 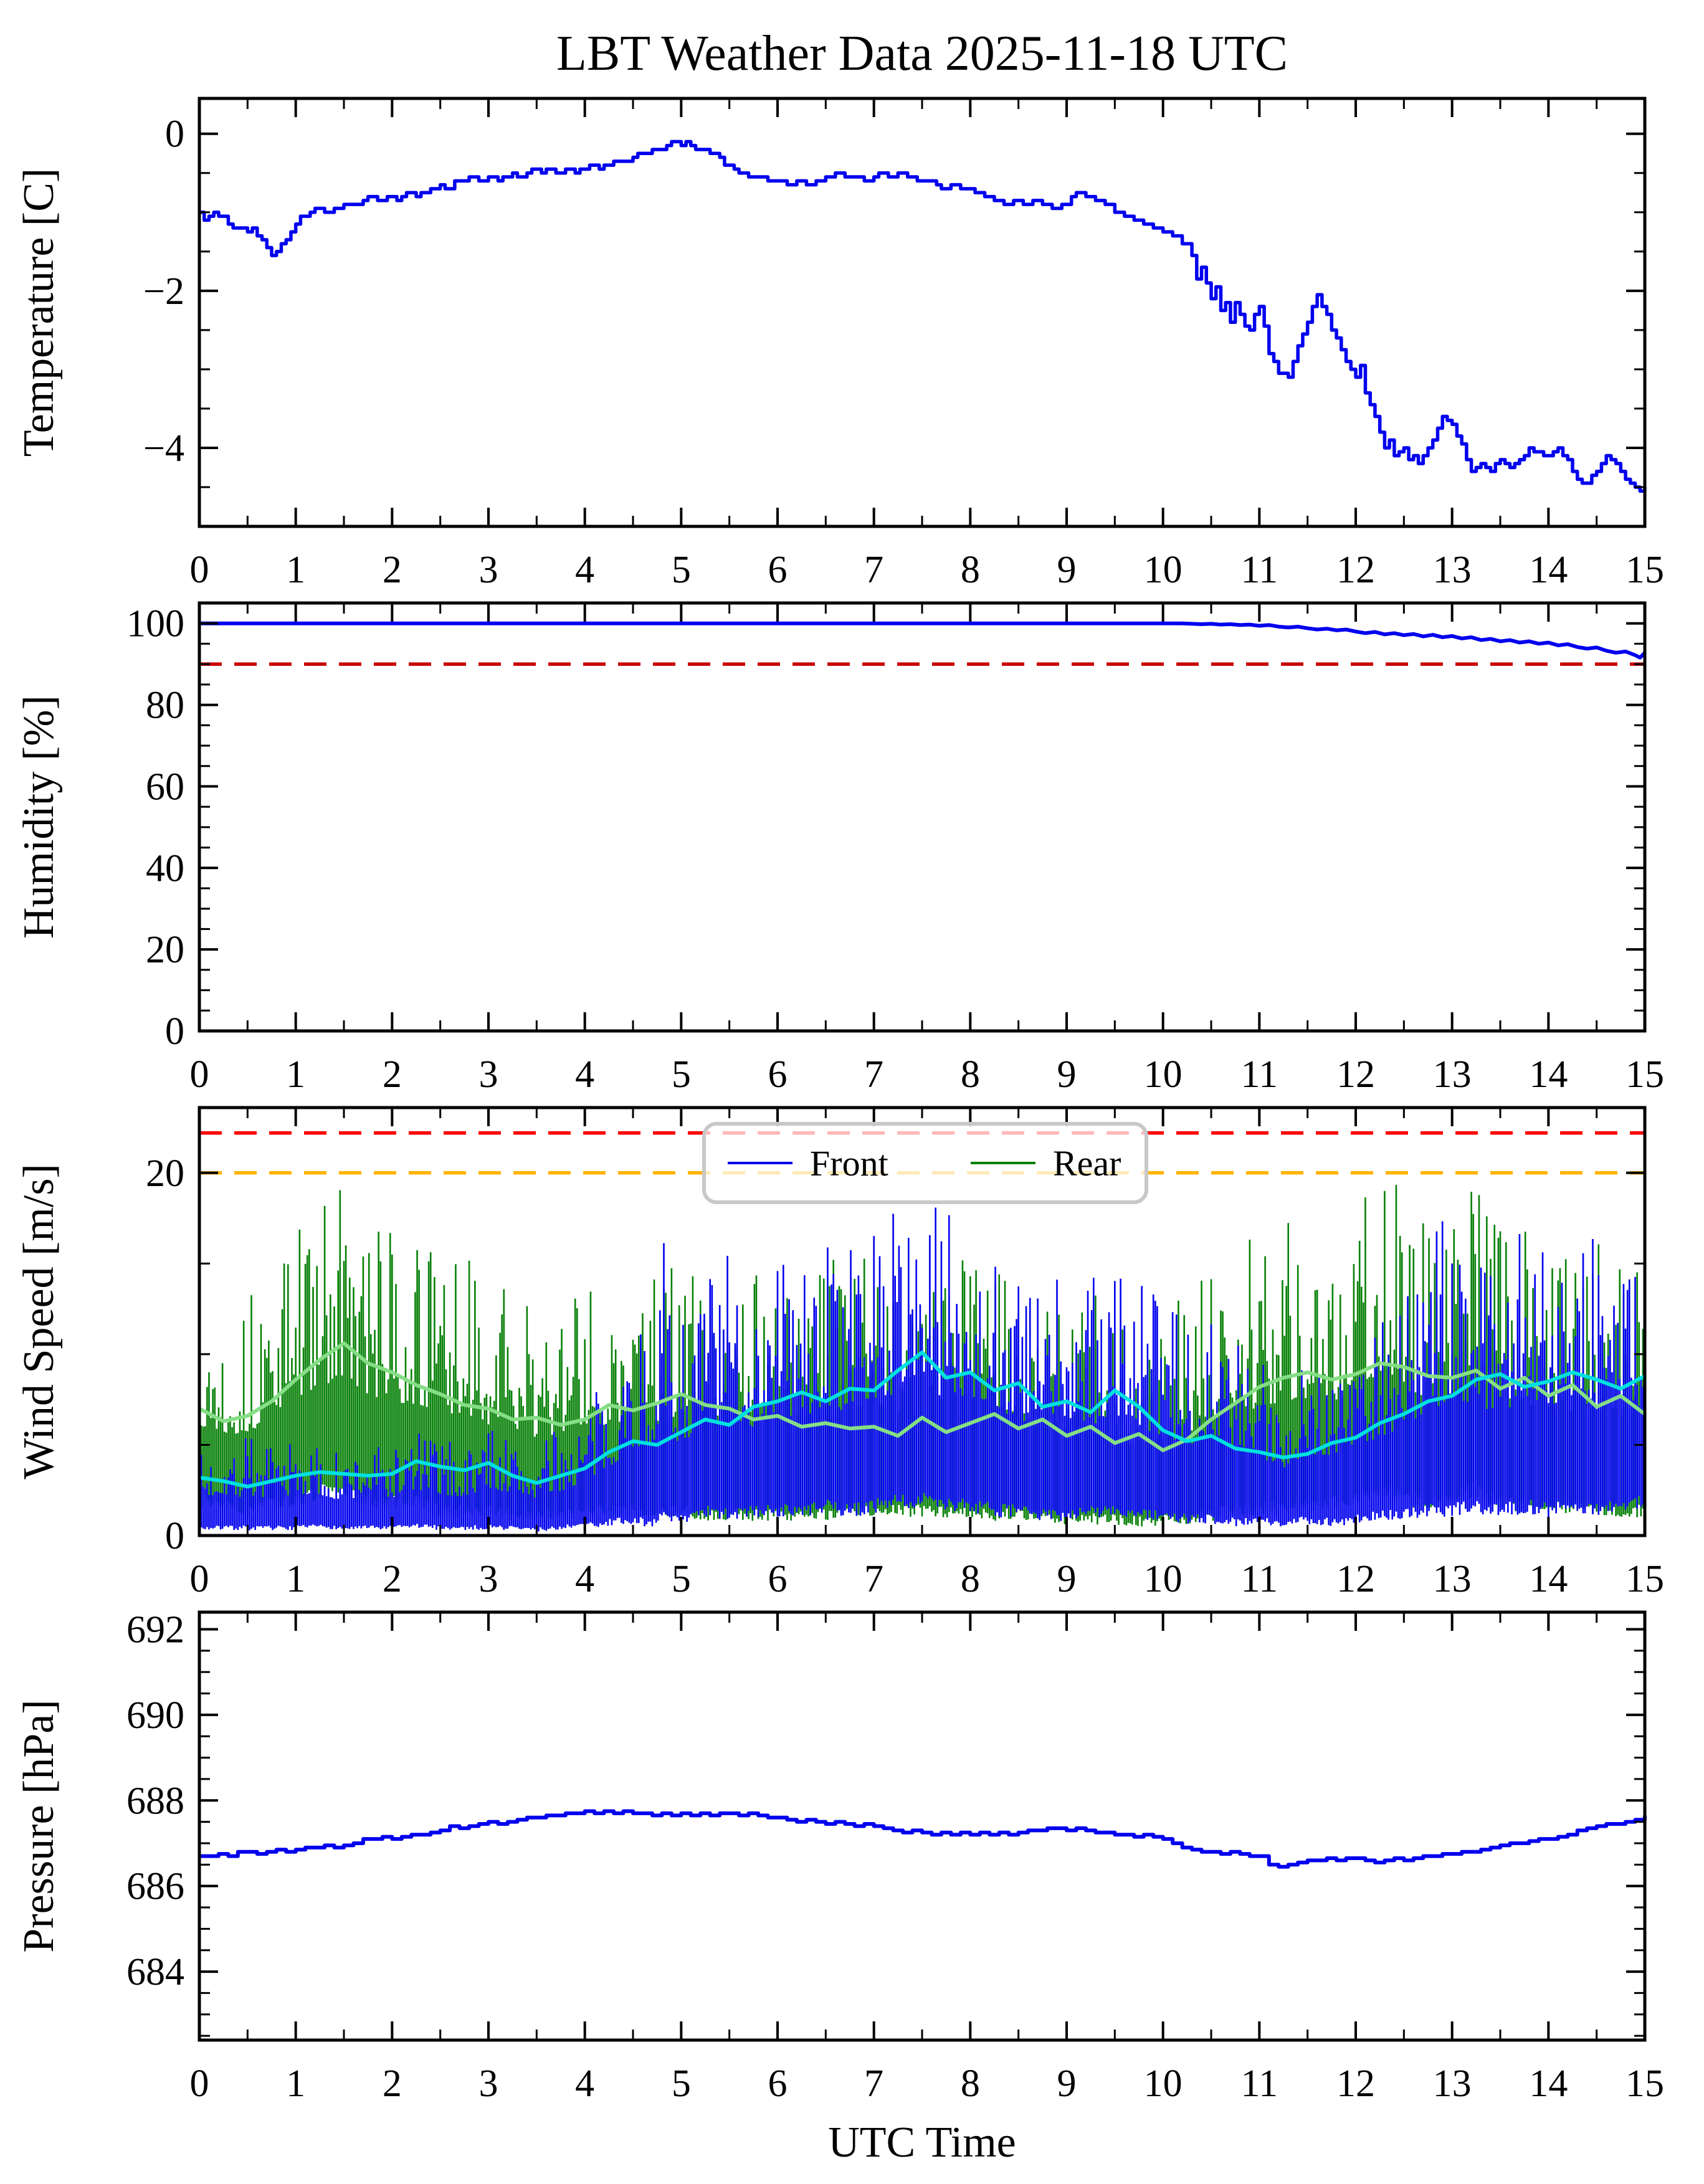 What do you see at coordinates (584, 2084) in the screenshot?
I see `pressure-xtick-label: 4` at bounding box center [584, 2084].